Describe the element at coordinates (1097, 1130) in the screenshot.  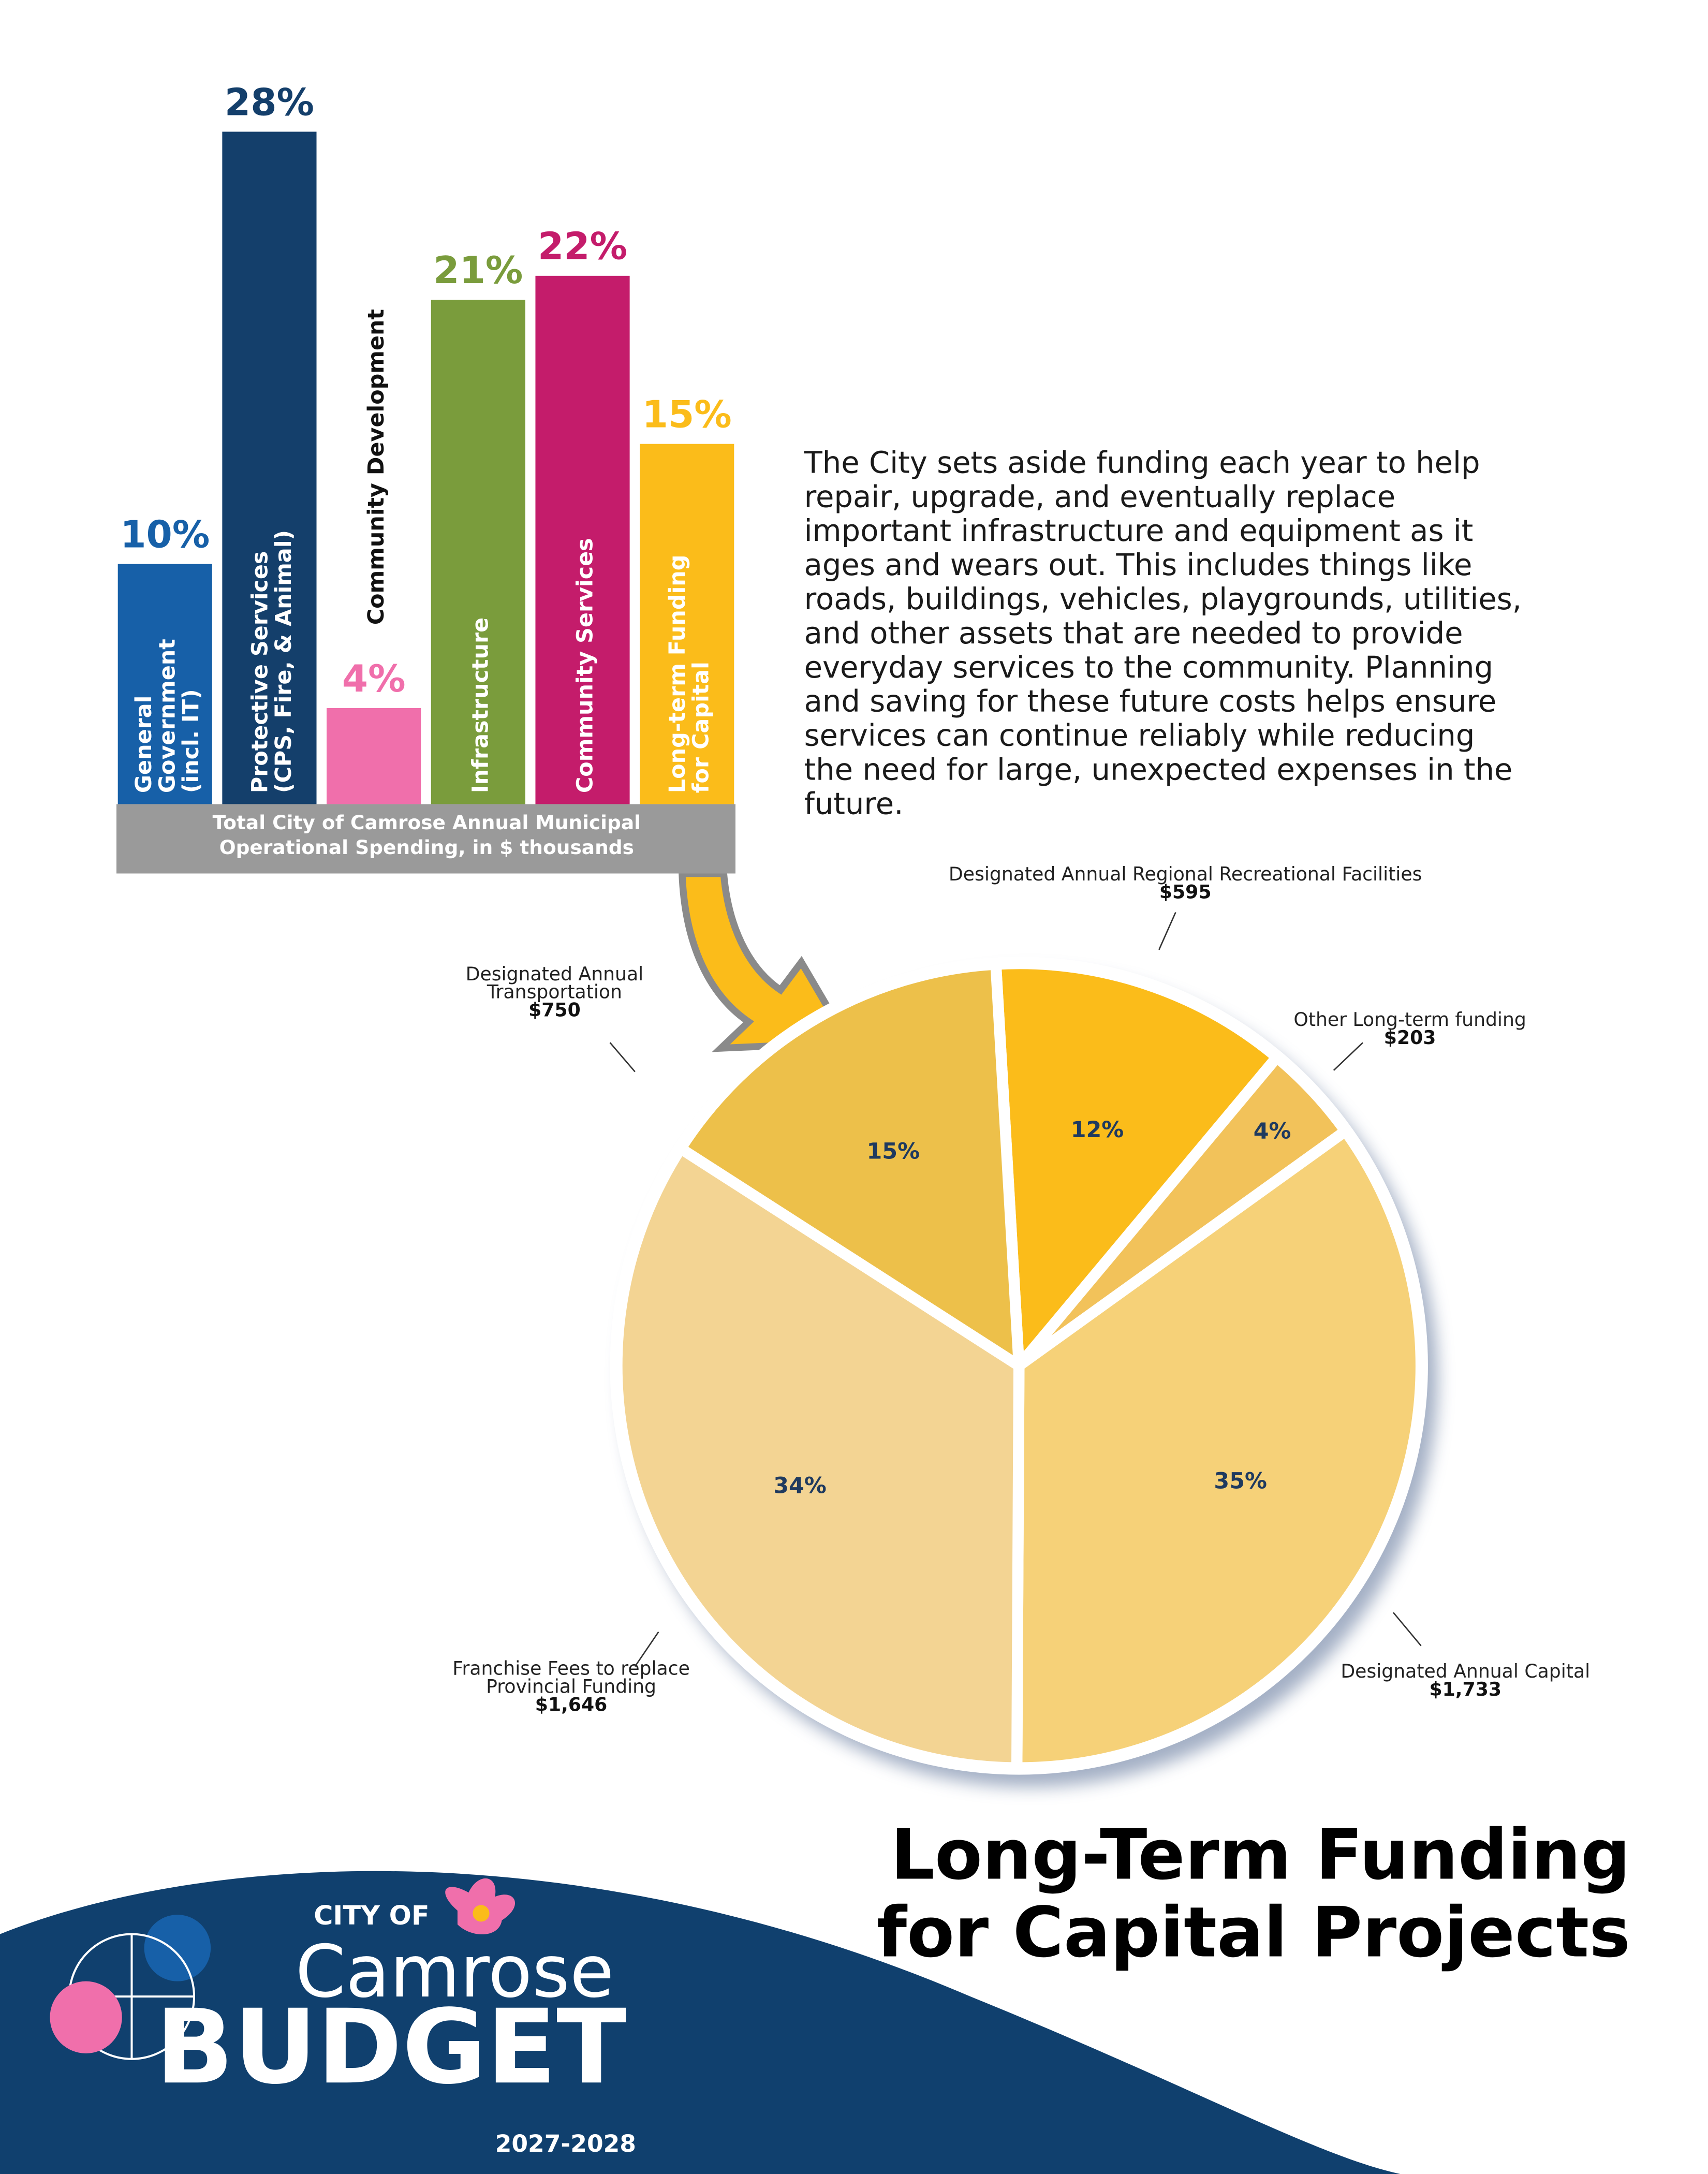
I see `percent-label: 12%` at that location.